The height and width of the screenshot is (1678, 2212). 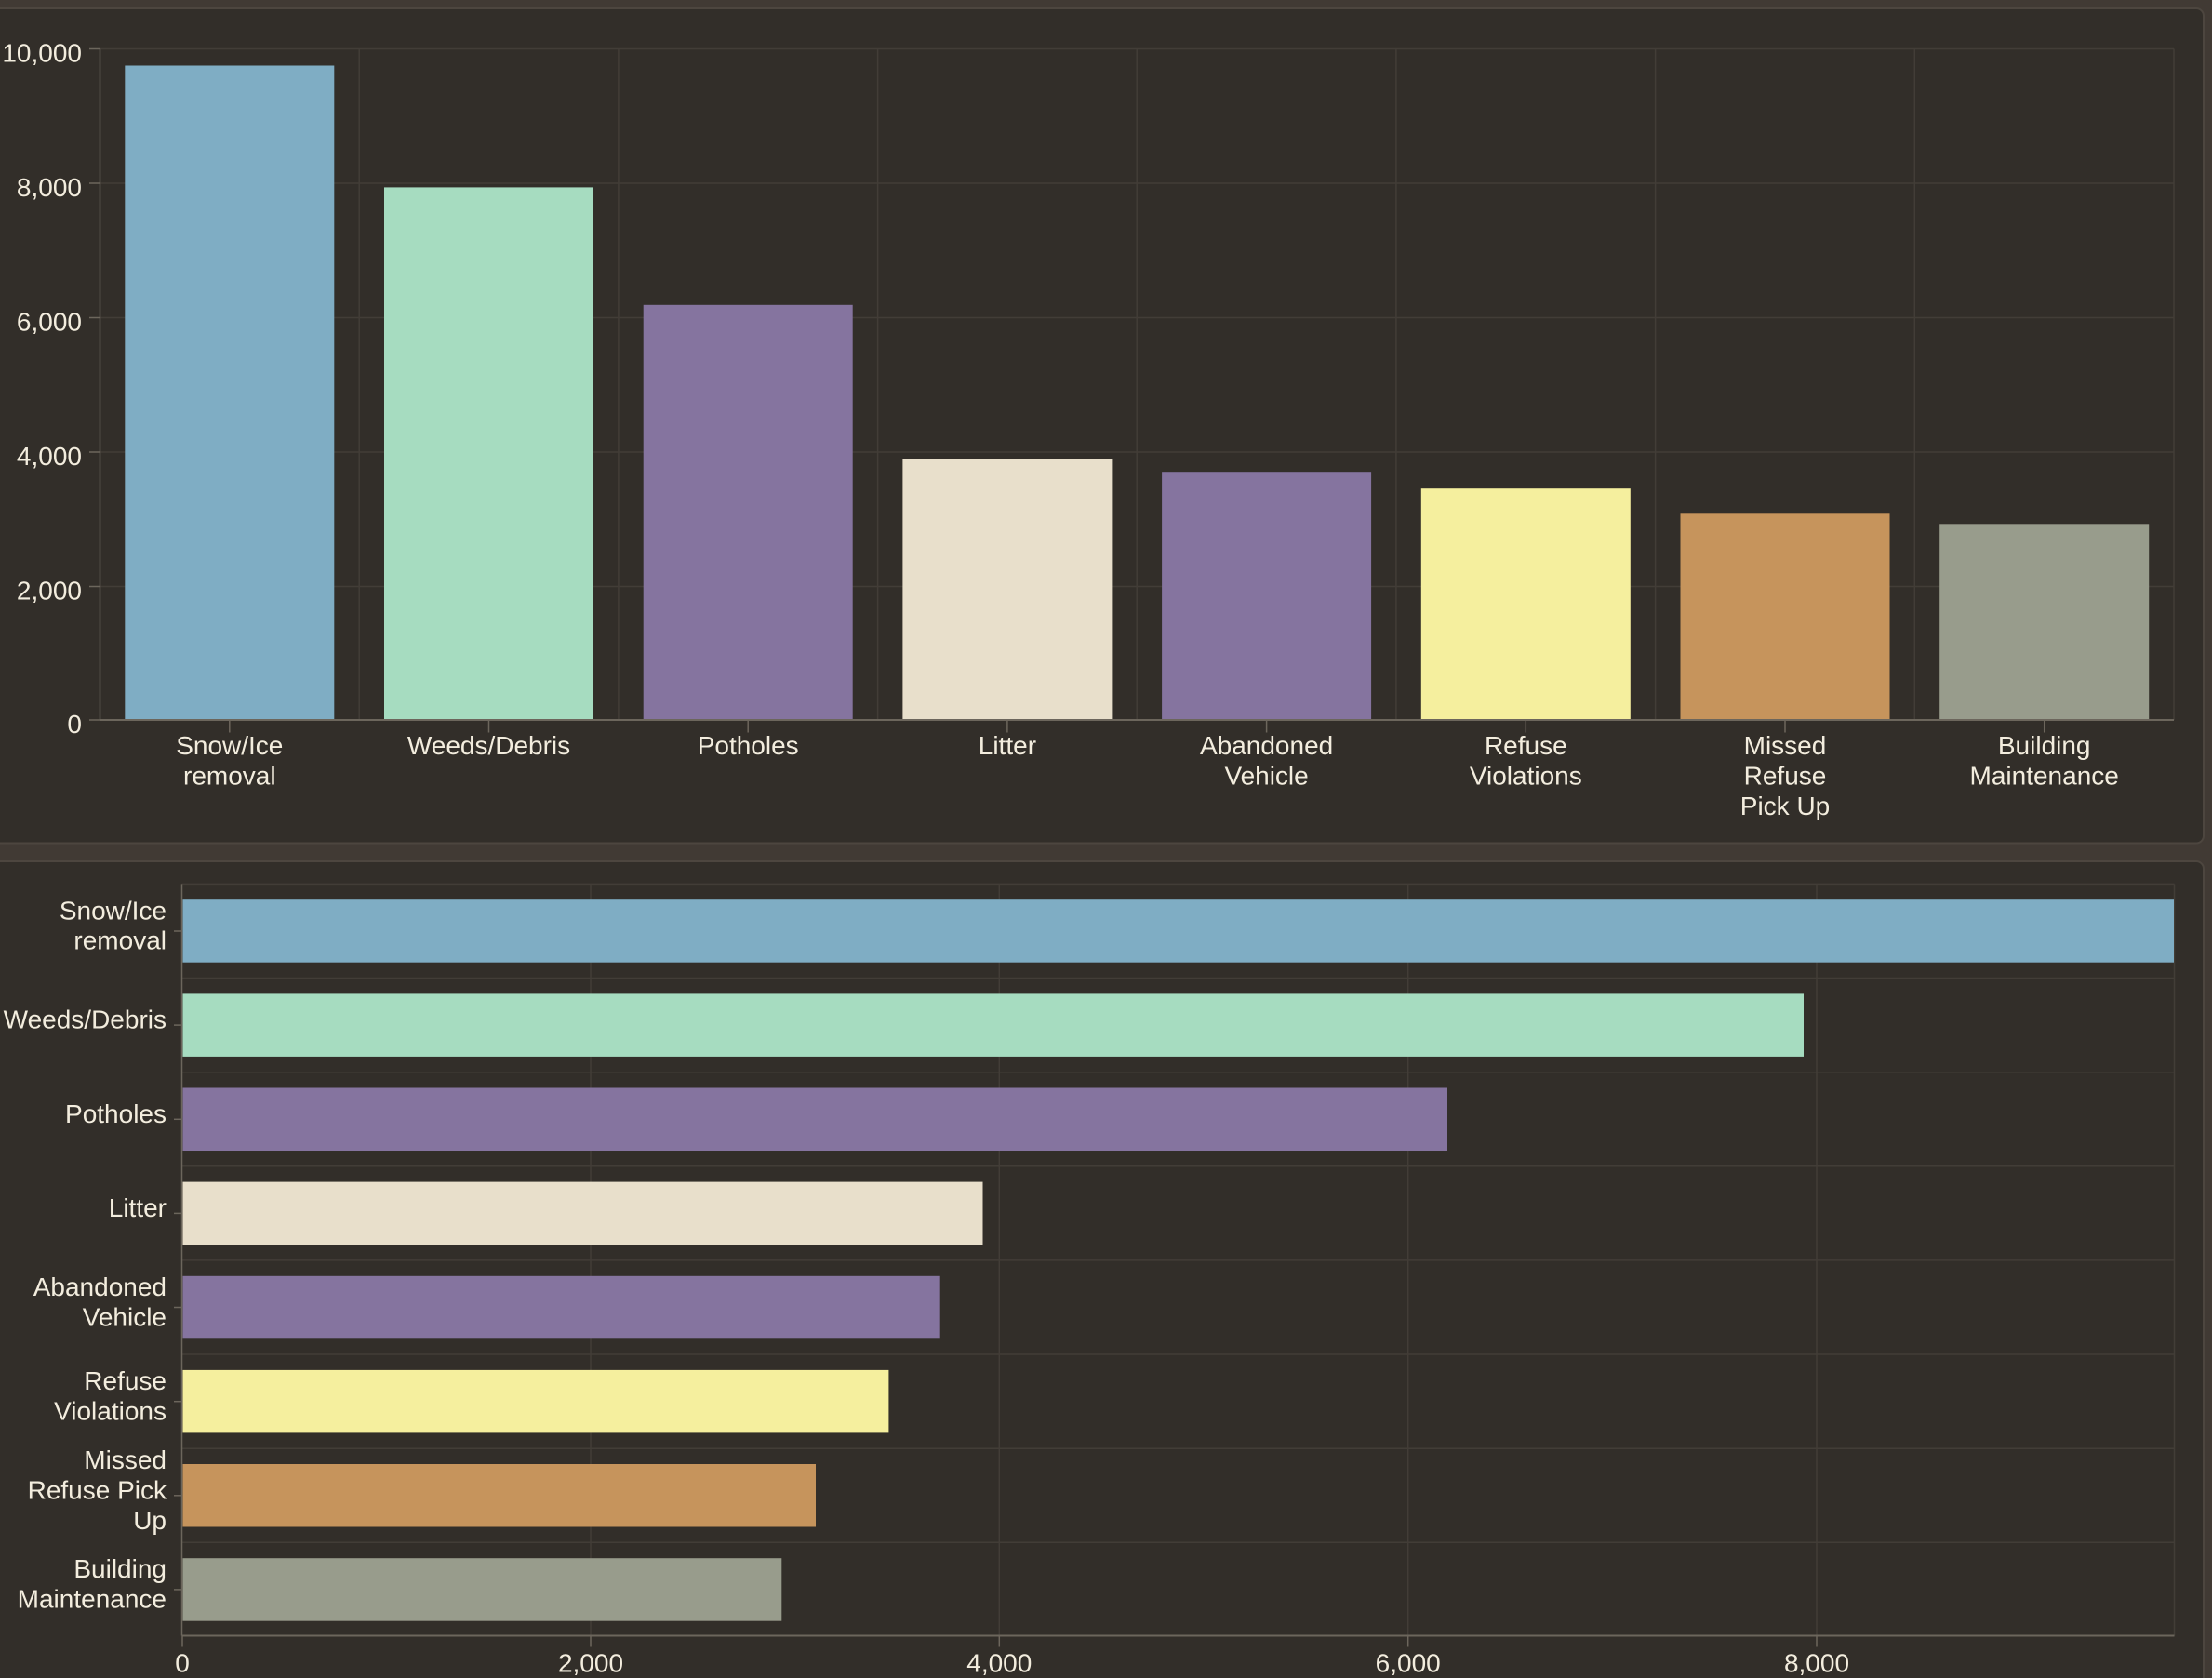 I want to click on svg-text: Up, so click(x=150, y=1520).